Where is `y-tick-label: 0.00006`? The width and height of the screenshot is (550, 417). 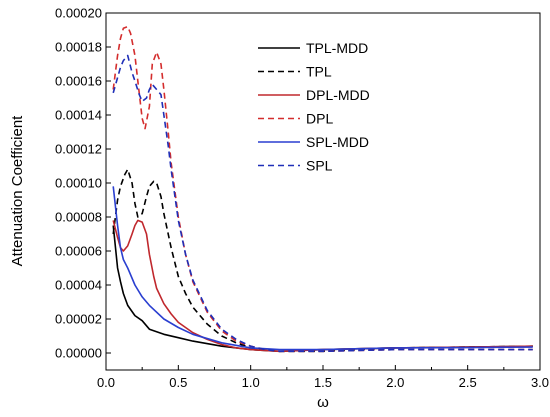 y-tick-label: 0.00006 is located at coordinates (78, 251).